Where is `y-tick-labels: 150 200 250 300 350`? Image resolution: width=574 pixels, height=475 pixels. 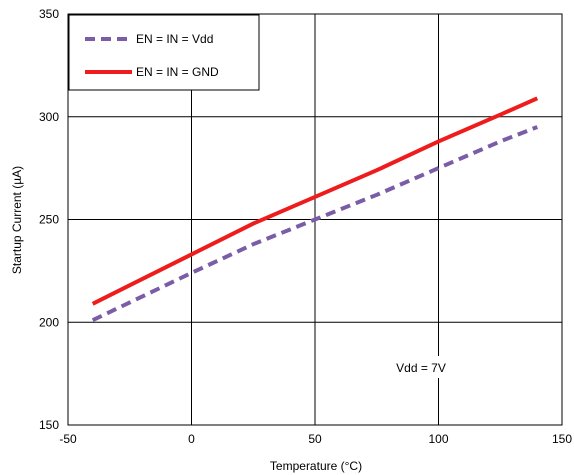
y-tick-labels: 150 200 250 300 350 is located at coordinates (49, 219).